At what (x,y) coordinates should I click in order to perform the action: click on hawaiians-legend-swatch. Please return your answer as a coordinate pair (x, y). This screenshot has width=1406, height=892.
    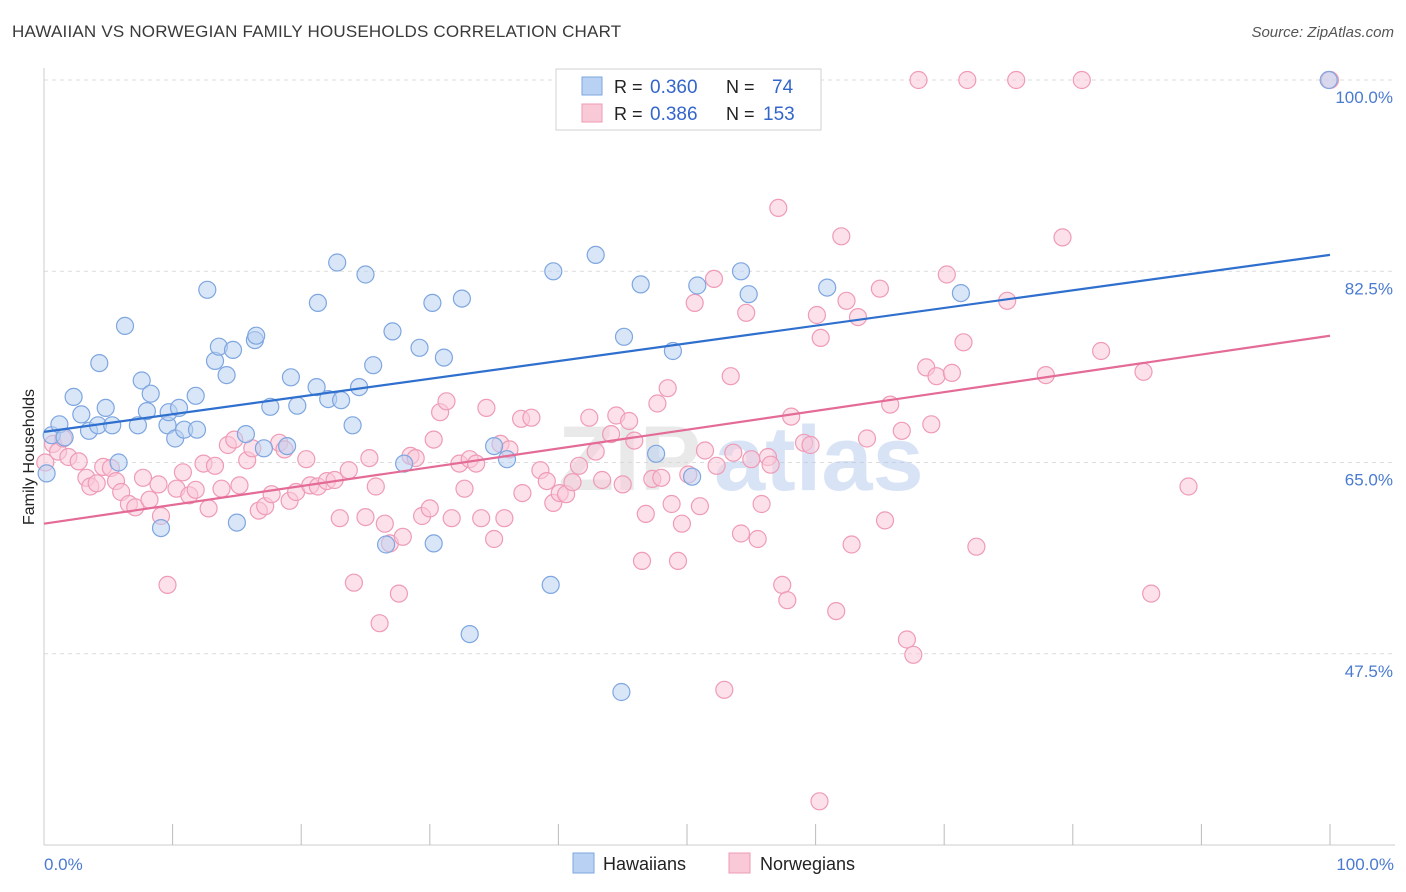
    Looking at the image, I should click on (592, 86).